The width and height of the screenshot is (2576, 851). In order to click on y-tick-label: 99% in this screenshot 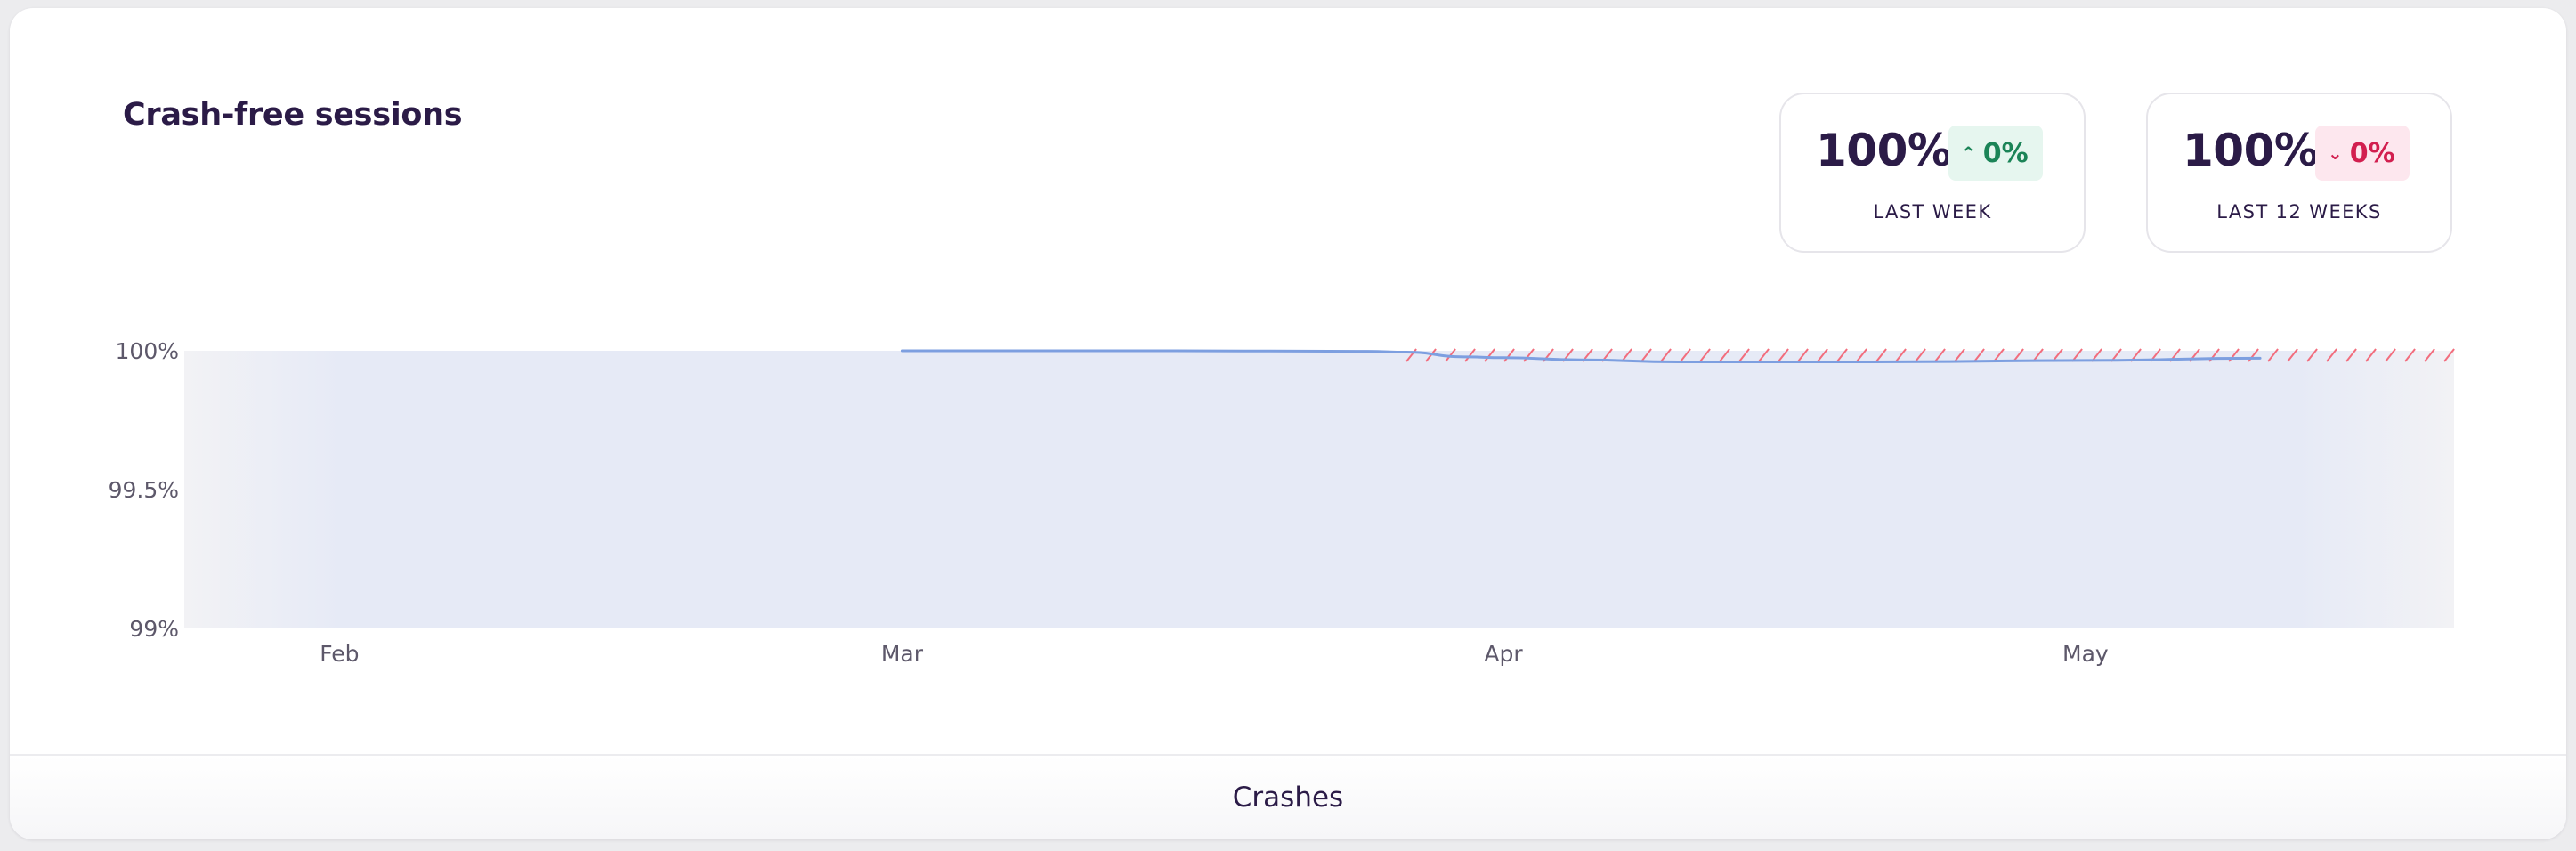, I will do `click(154, 629)`.